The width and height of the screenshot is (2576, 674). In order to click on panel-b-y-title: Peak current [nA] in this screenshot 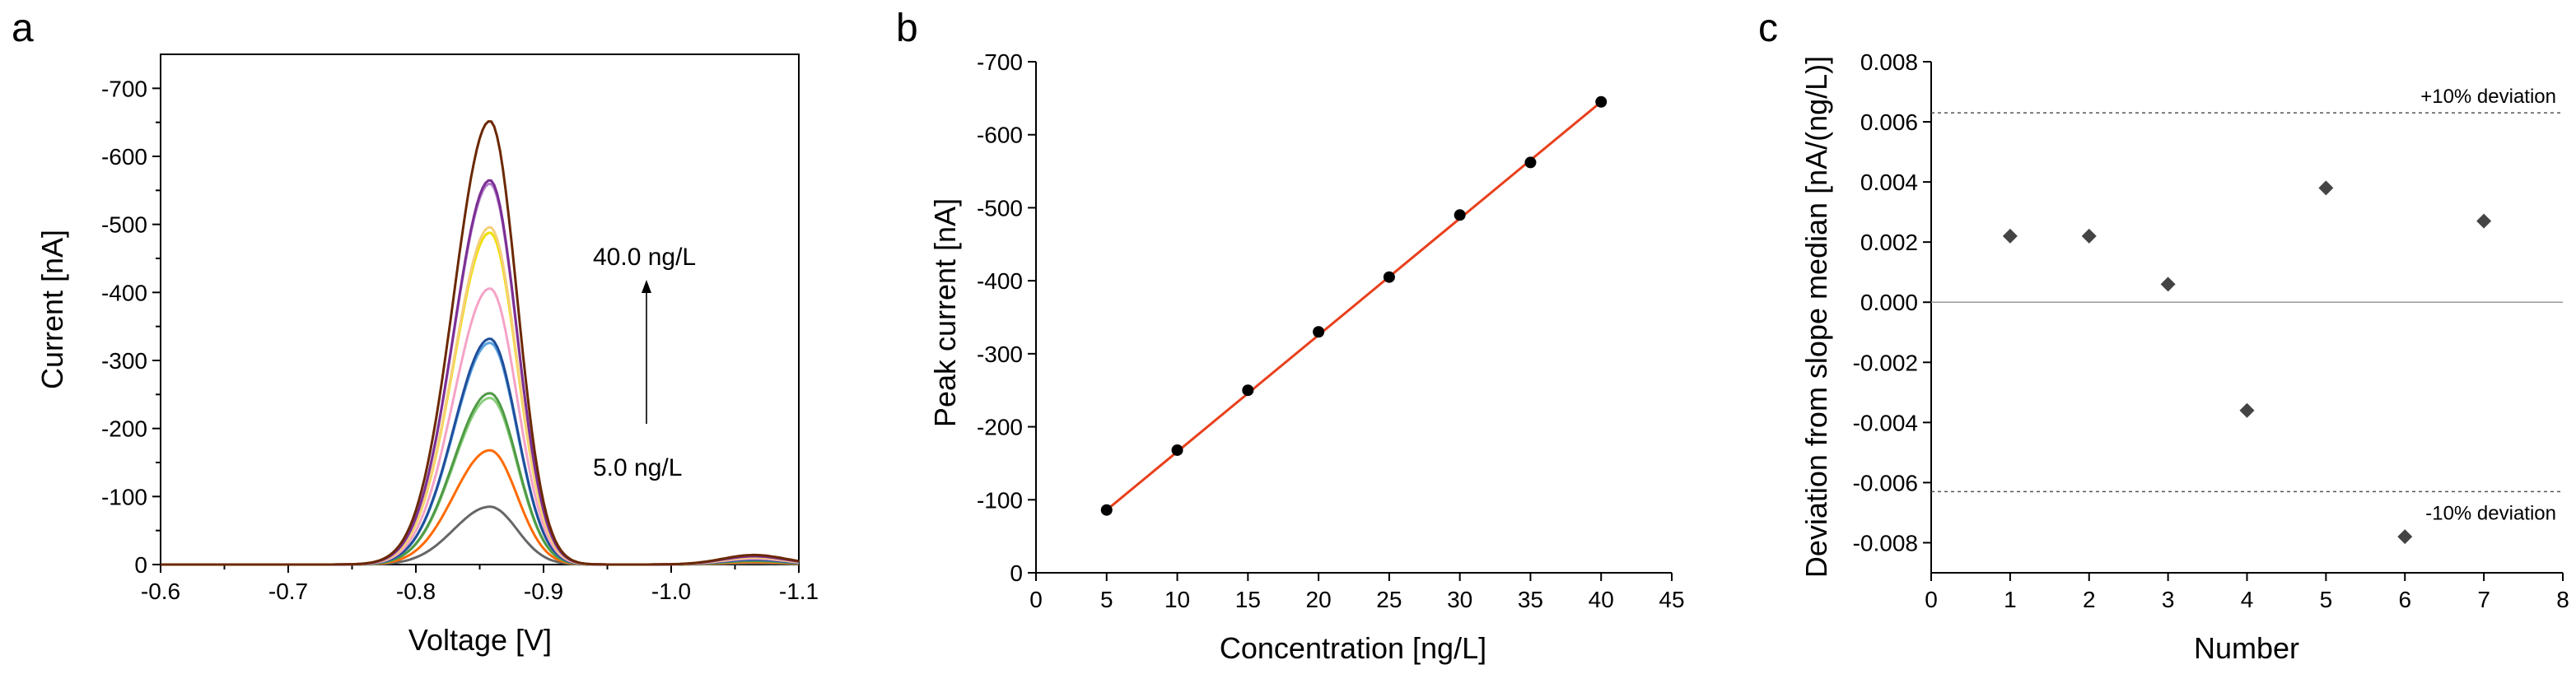, I will do `click(945, 312)`.